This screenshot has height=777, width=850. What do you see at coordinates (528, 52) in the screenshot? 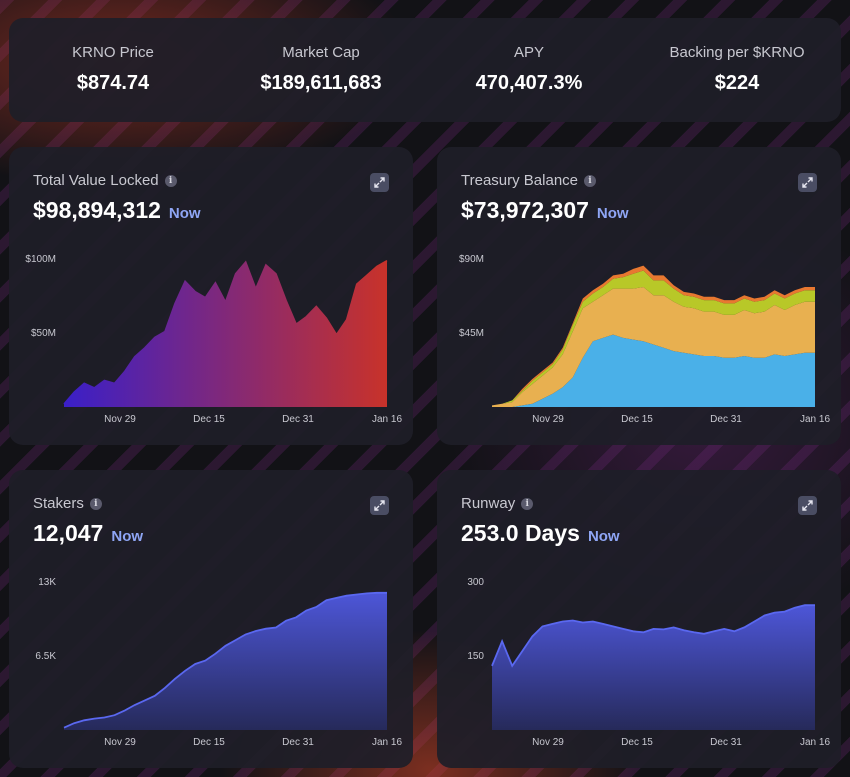
I see `stat-label: APY` at bounding box center [528, 52].